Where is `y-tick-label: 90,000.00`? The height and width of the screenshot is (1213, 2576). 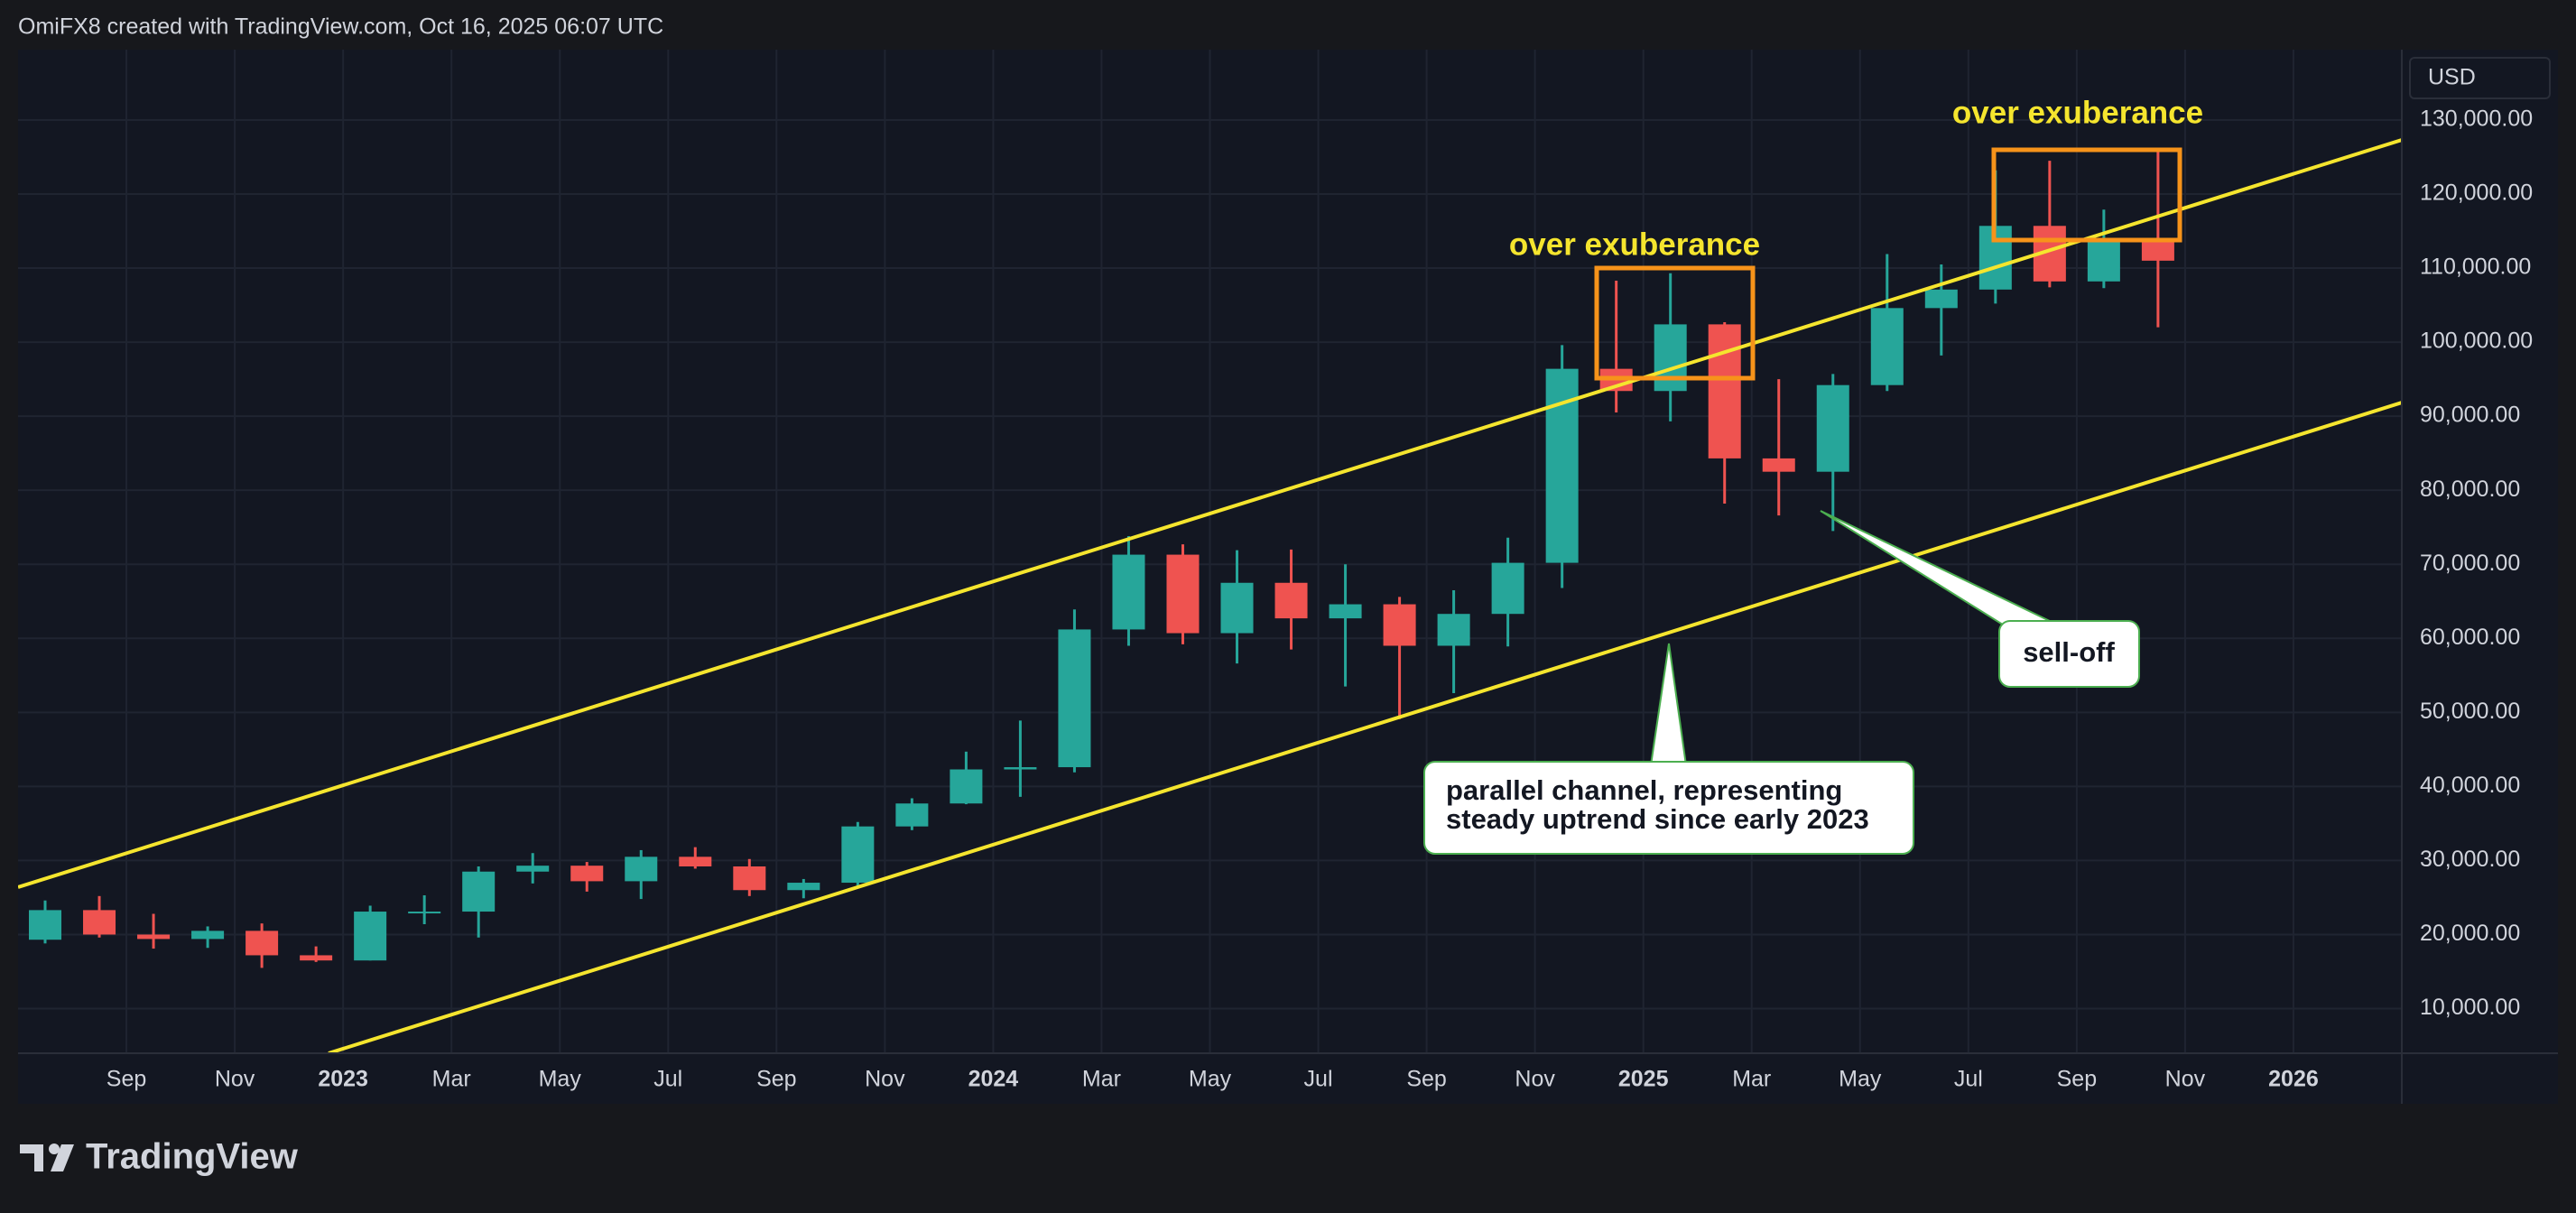
y-tick-label: 90,000.00 is located at coordinates (2470, 415).